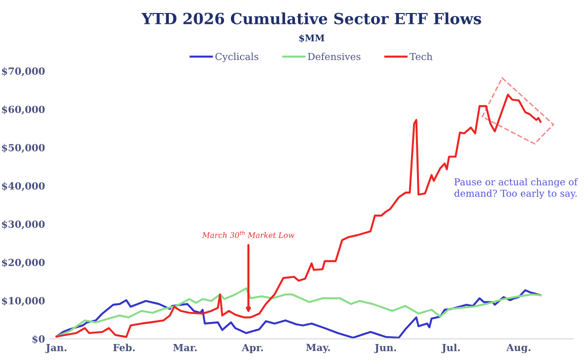  I want to click on y-tick-label: $0, so click(38, 339).